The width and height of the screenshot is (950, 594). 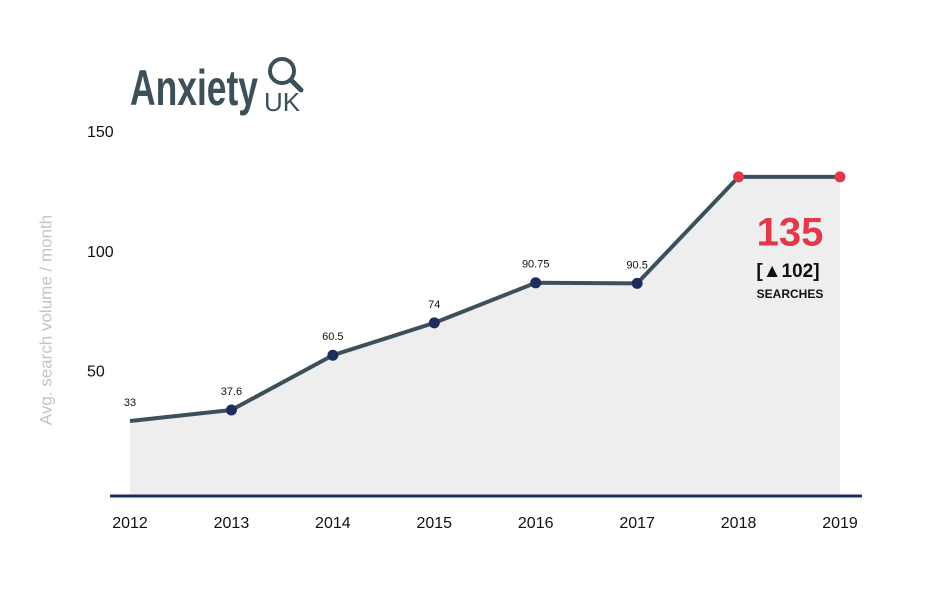 What do you see at coordinates (434, 305) in the screenshot?
I see `value-label: 74` at bounding box center [434, 305].